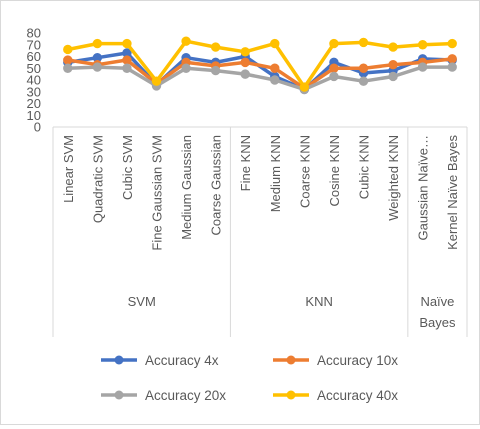  What do you see at coordinates (157, 193) in the screenshot?
I see `x-tick-label: Fine Gaussian SVM` at bounding box center [157, 193].